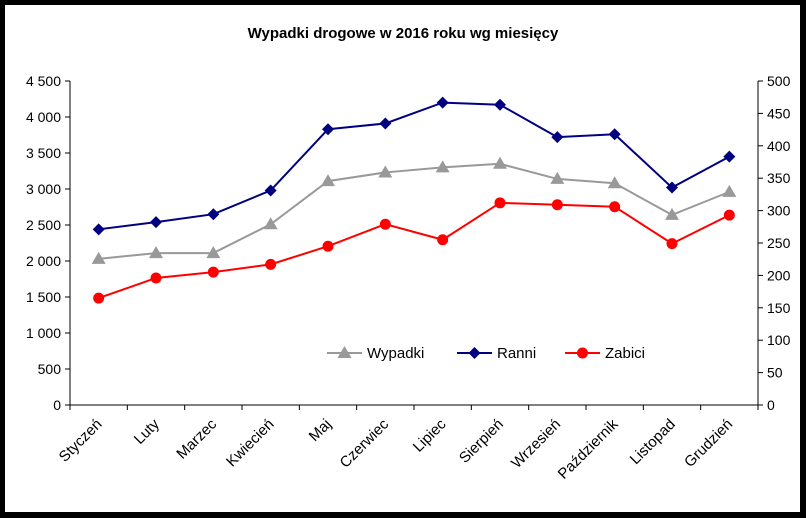  Describe the element at coordinates (582, 353) in the screenshot. I see `legend-marker-zabici` at that location.